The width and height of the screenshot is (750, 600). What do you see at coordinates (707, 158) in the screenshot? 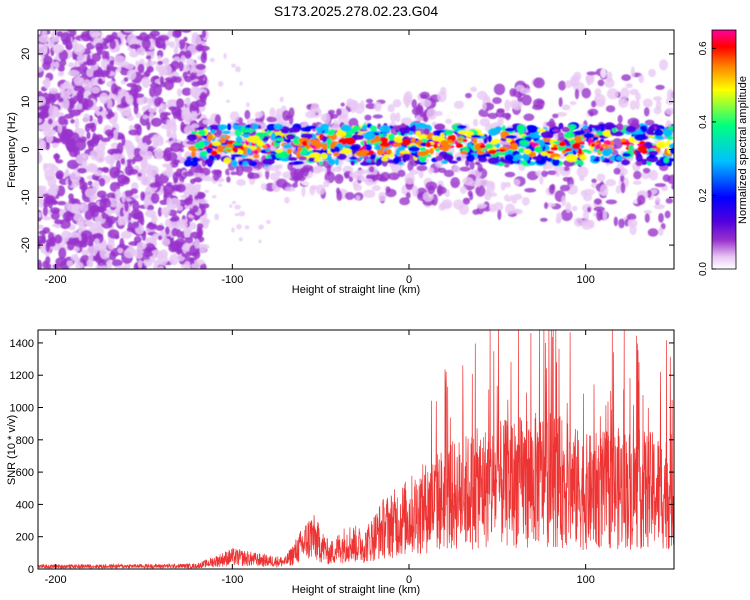
I see `colorbar-ticks: 0.0 0.2 0.4 0.6` at bounding box center [707, 158].